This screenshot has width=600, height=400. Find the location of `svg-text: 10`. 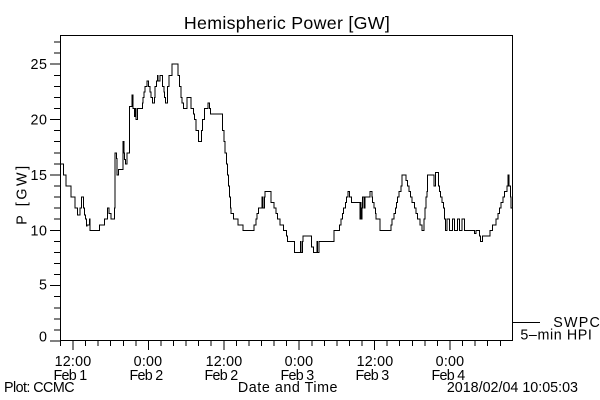

svg-text: 10 is located at coordinates (38, 231).